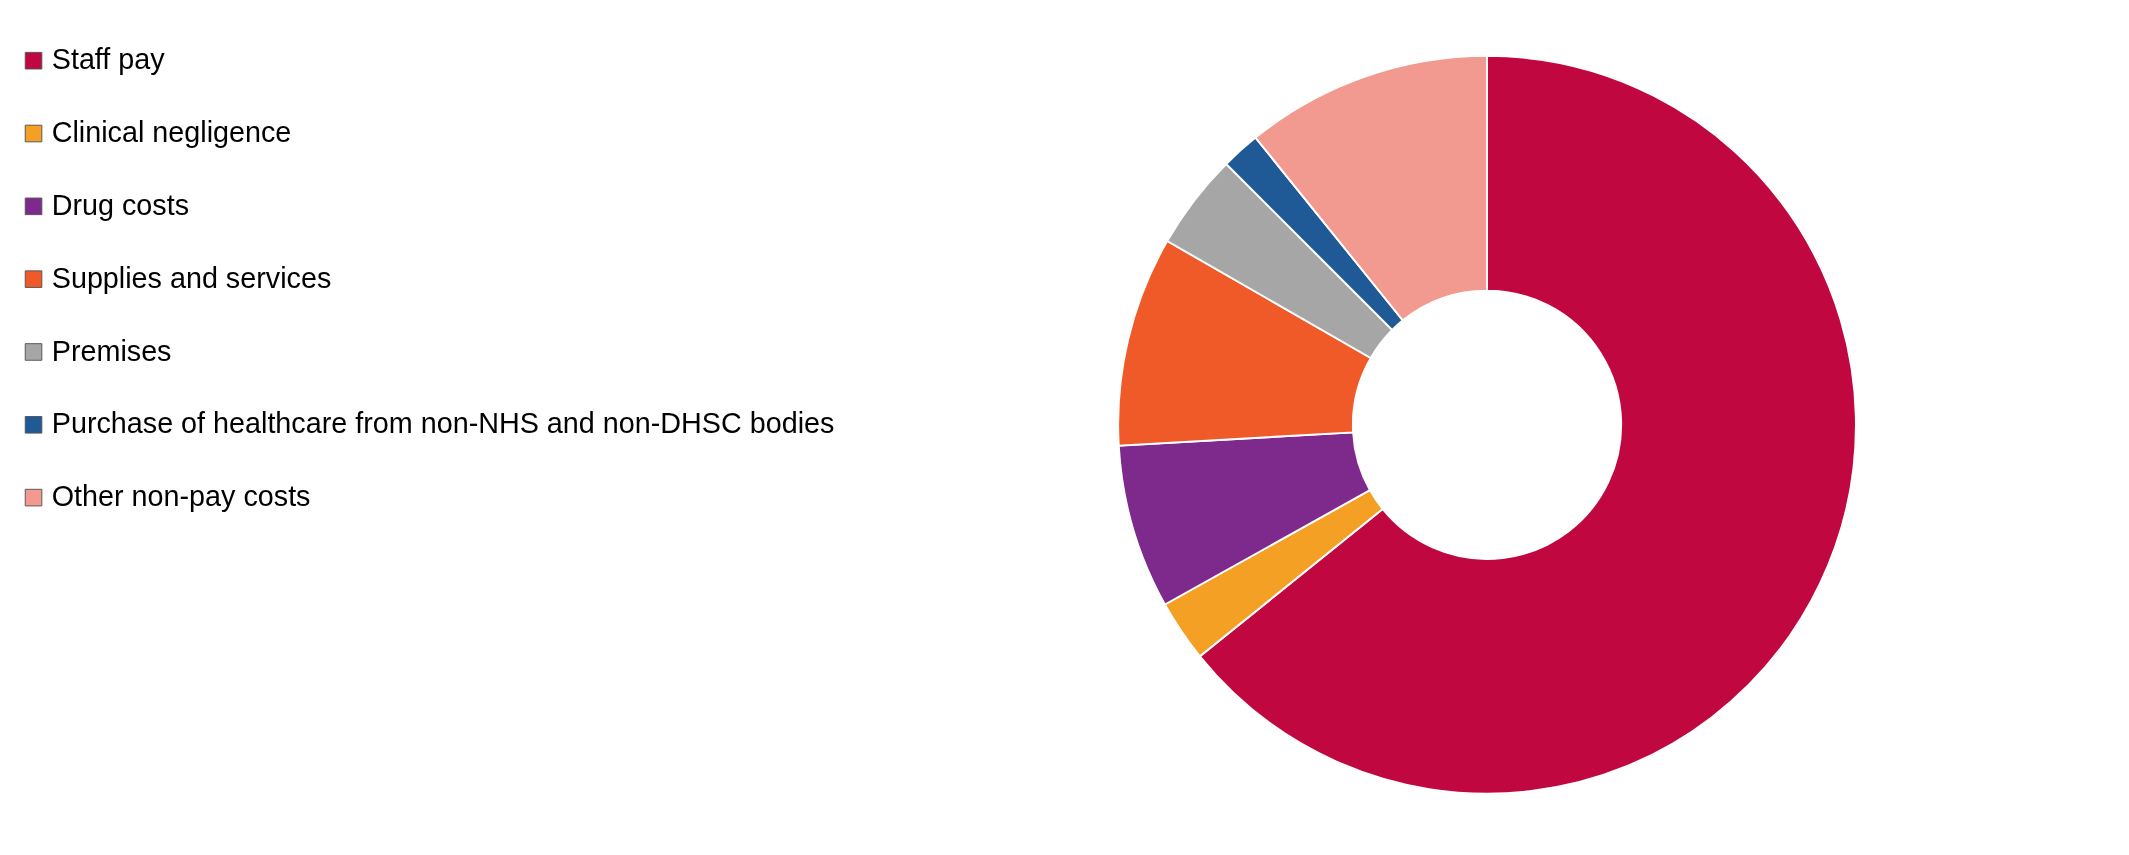 Image resolution: width=2129 pixels, height=855 pixels. I want to click on legend-label: Premises, so click(111, 350).